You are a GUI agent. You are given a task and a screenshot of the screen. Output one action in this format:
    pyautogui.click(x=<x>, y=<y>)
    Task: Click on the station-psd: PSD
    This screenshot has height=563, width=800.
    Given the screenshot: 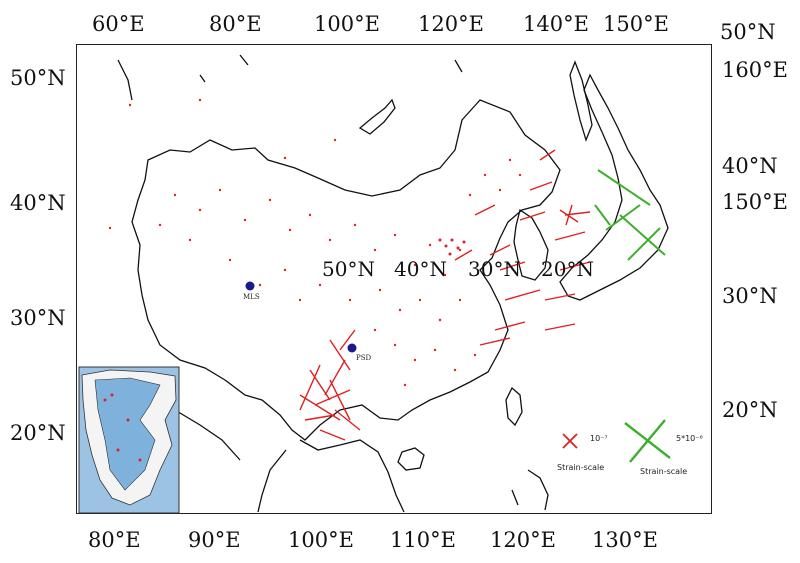 What is the action you would take?
    pyautogui.click(x=359, y=352)
    